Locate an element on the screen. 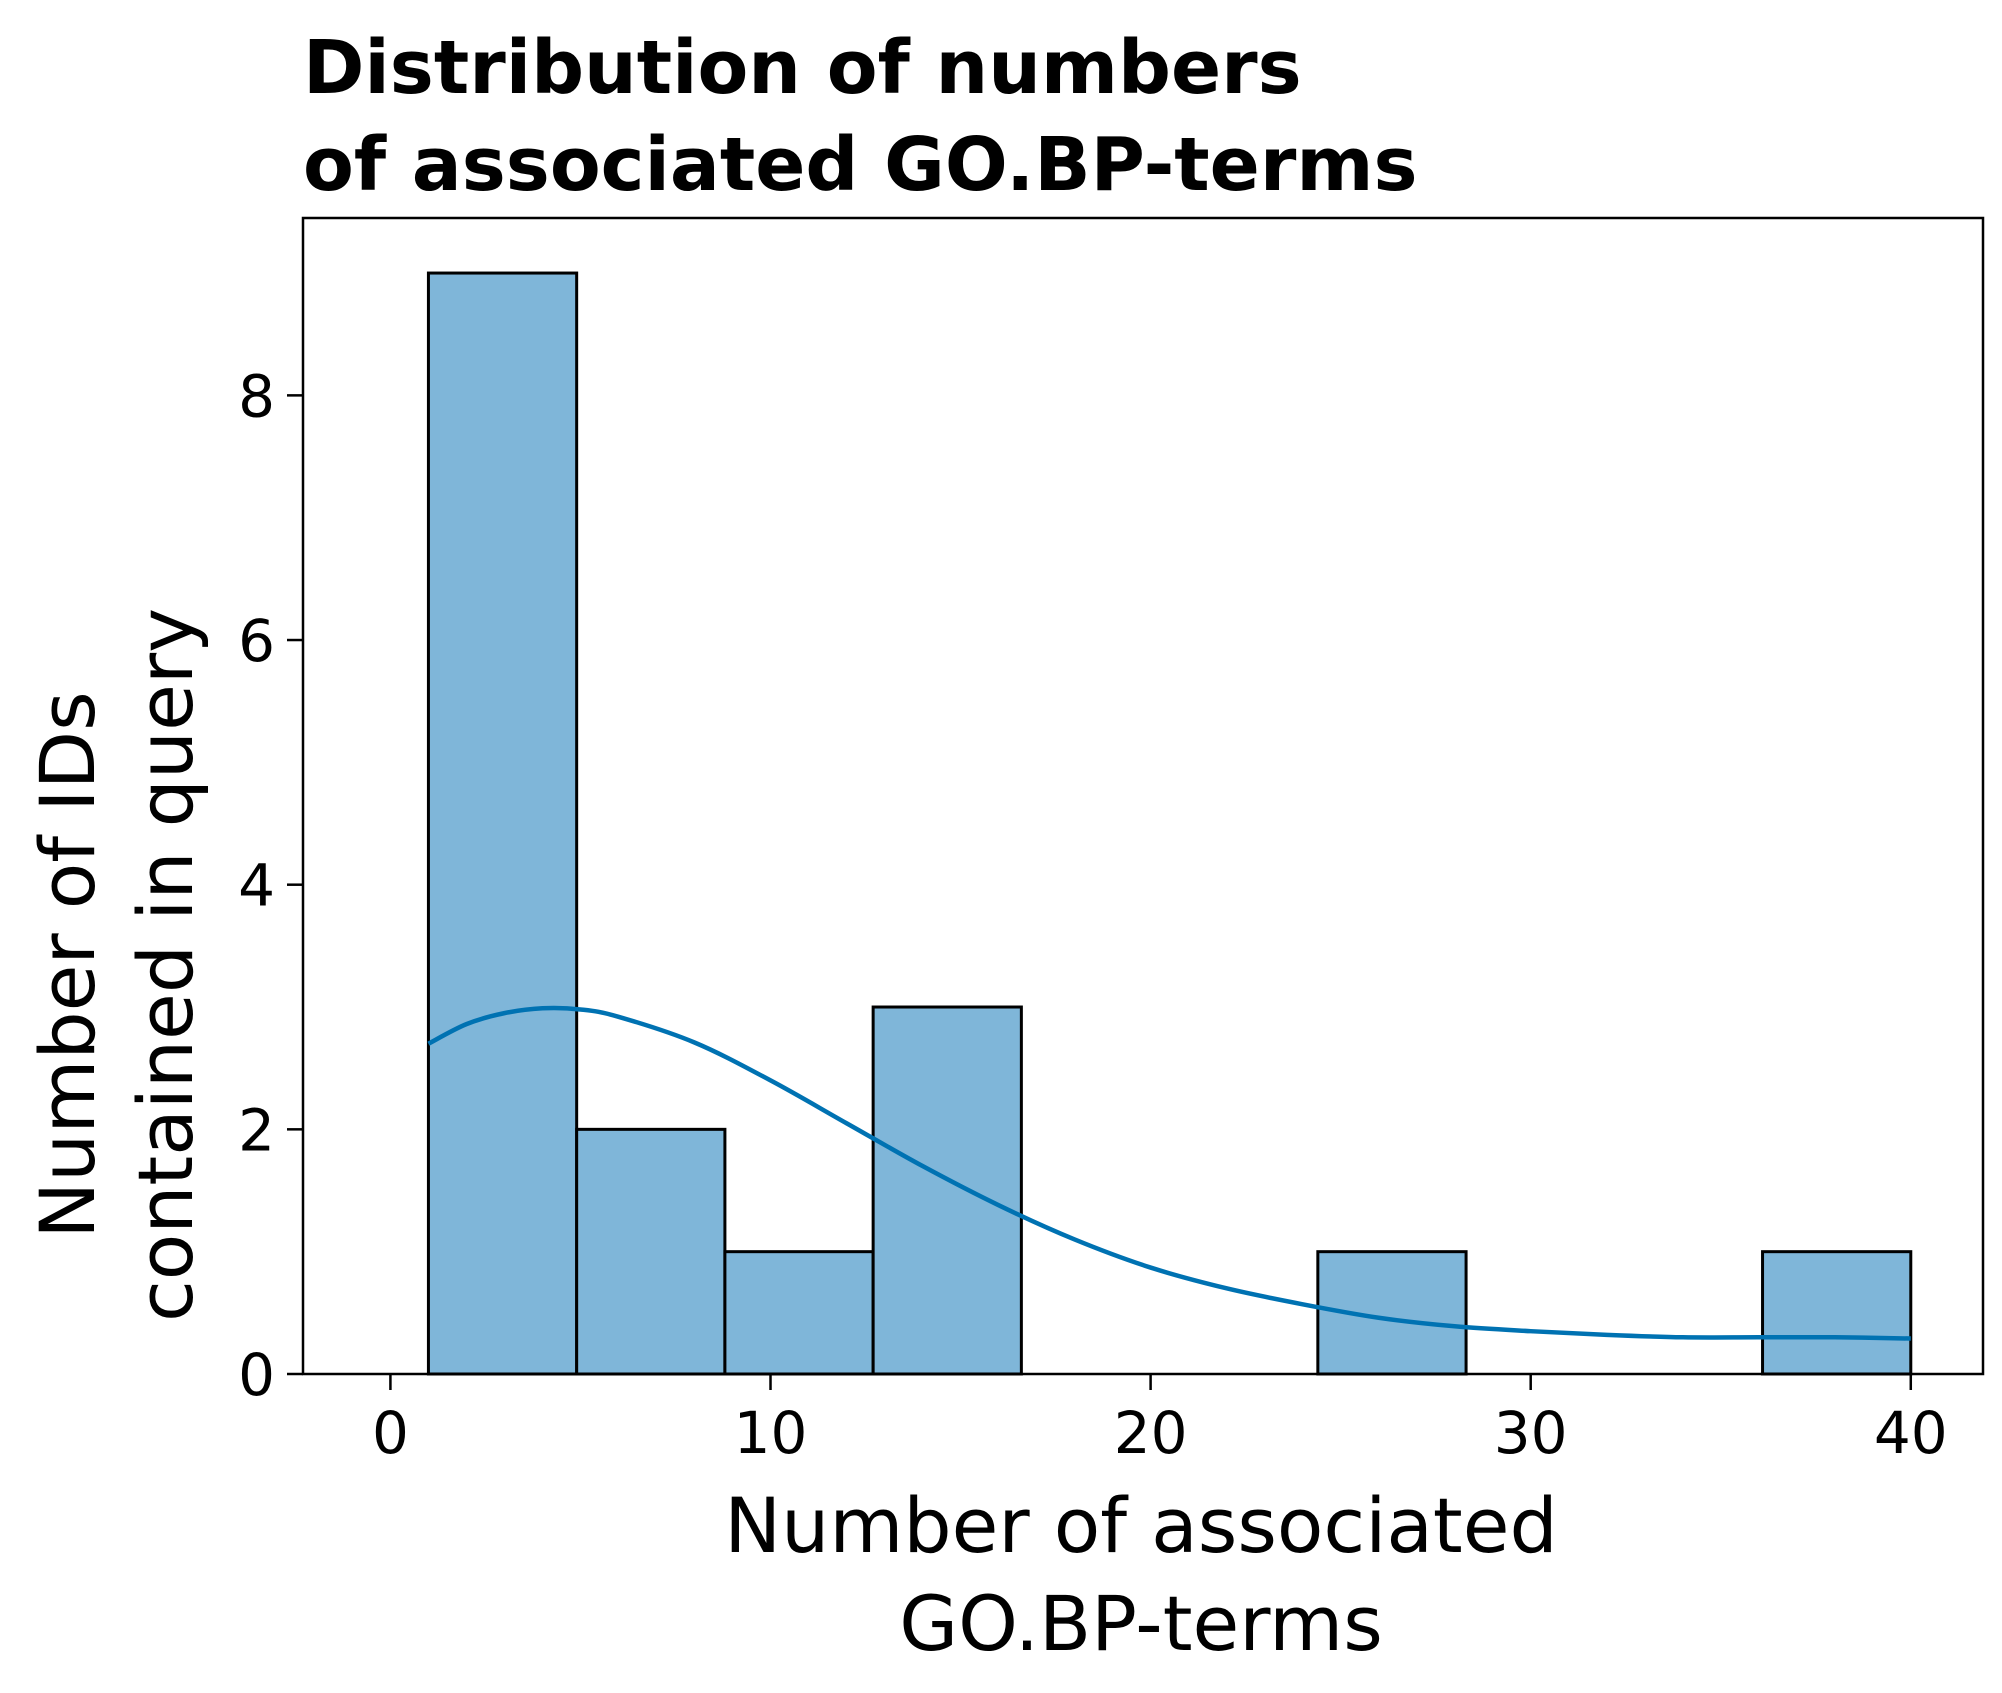 The image size is (2002, 1693). y-axis-label-line-2: contained in query is located at coordinates (165, 965).